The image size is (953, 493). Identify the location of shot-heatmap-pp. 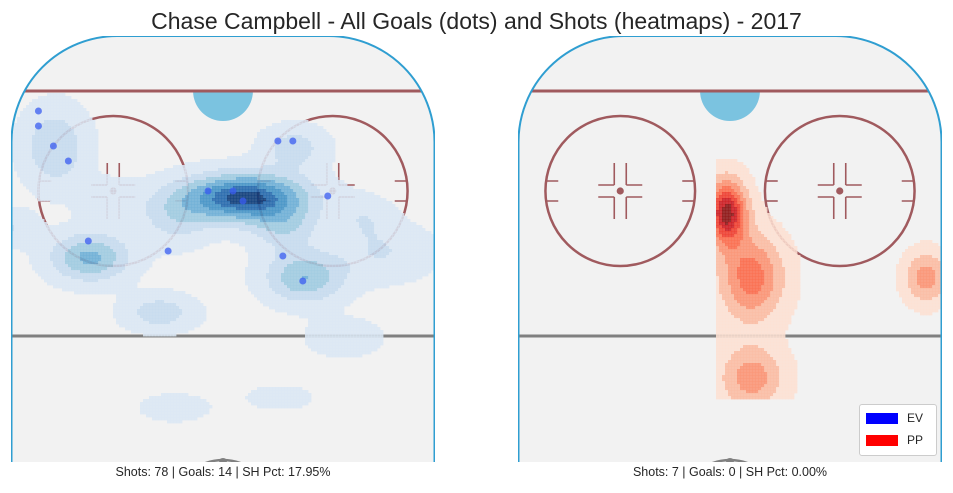
(829, 279).